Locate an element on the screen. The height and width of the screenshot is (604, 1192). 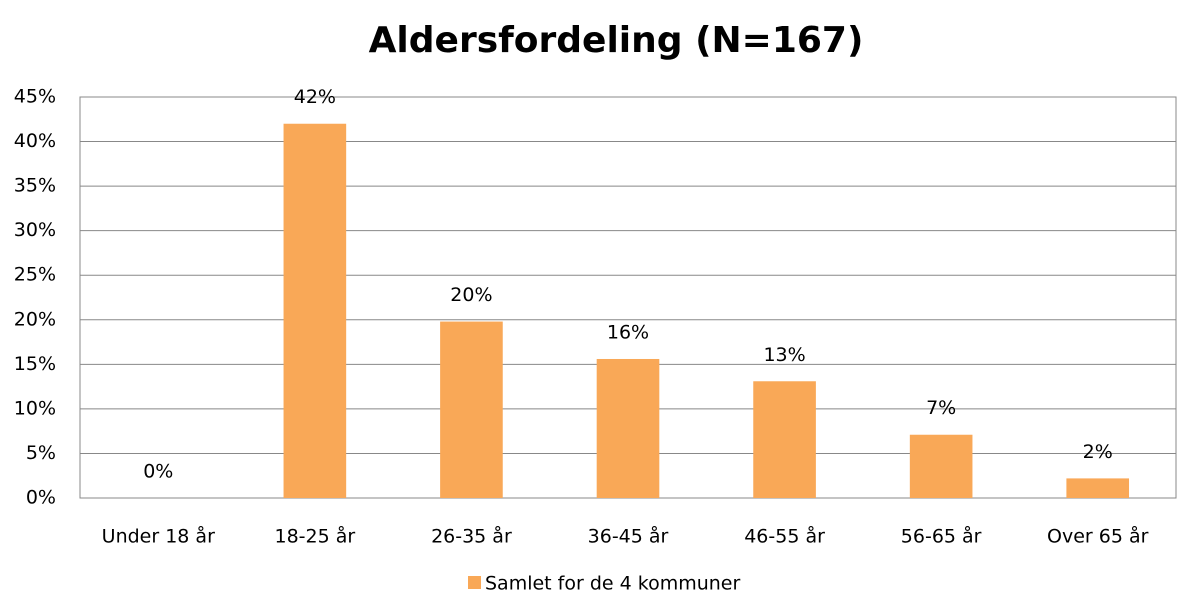
legend-label: Samlet for de 4 kommuner is located at coordinates (612, 584).